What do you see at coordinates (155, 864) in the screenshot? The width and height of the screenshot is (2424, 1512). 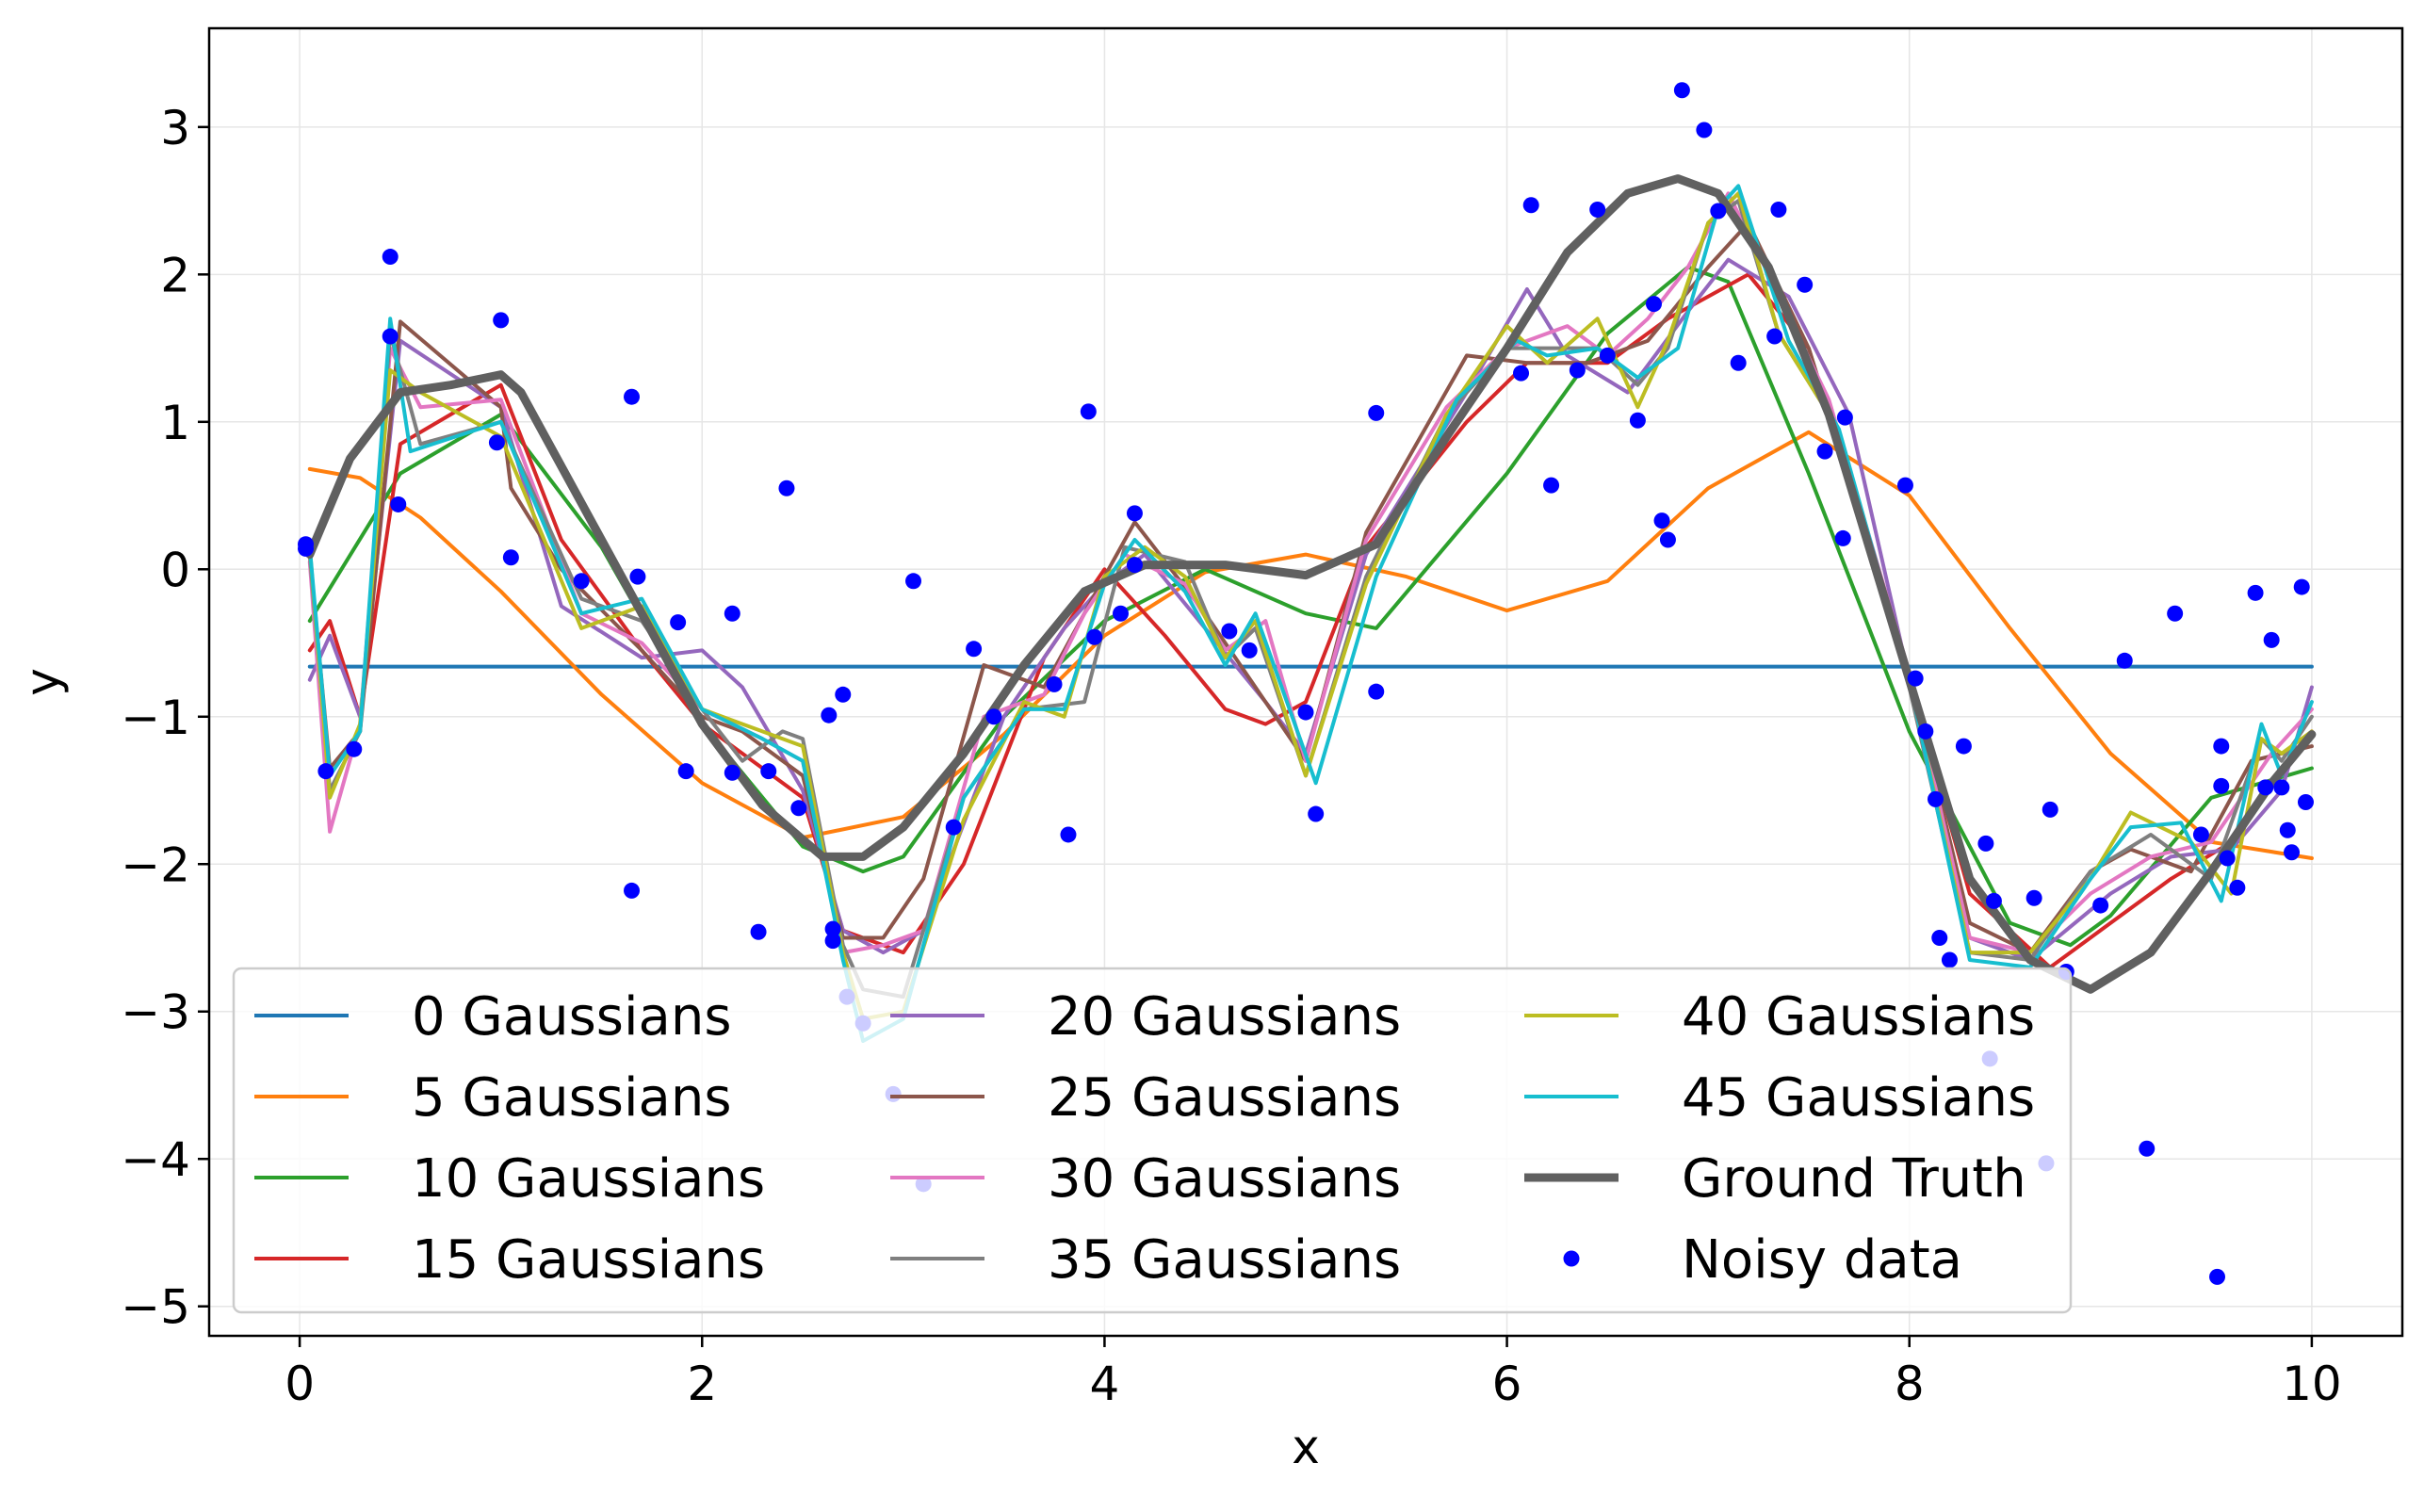 I see `y-tick-label: −2` at bounding box center [155, 864].